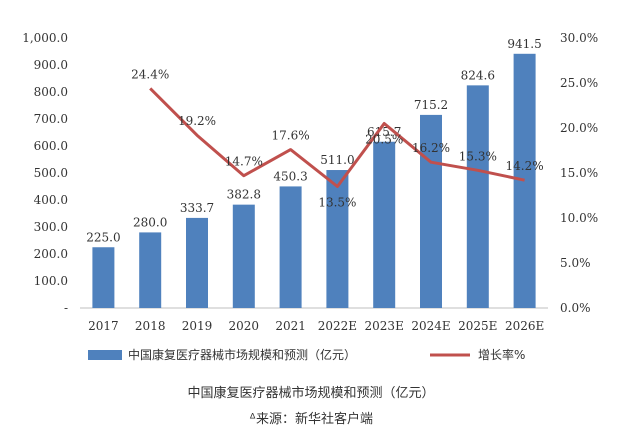  Describe the element at coordinates (244, 162) in the screenshot. I see `rate-value-label: 14.7%` at that location.